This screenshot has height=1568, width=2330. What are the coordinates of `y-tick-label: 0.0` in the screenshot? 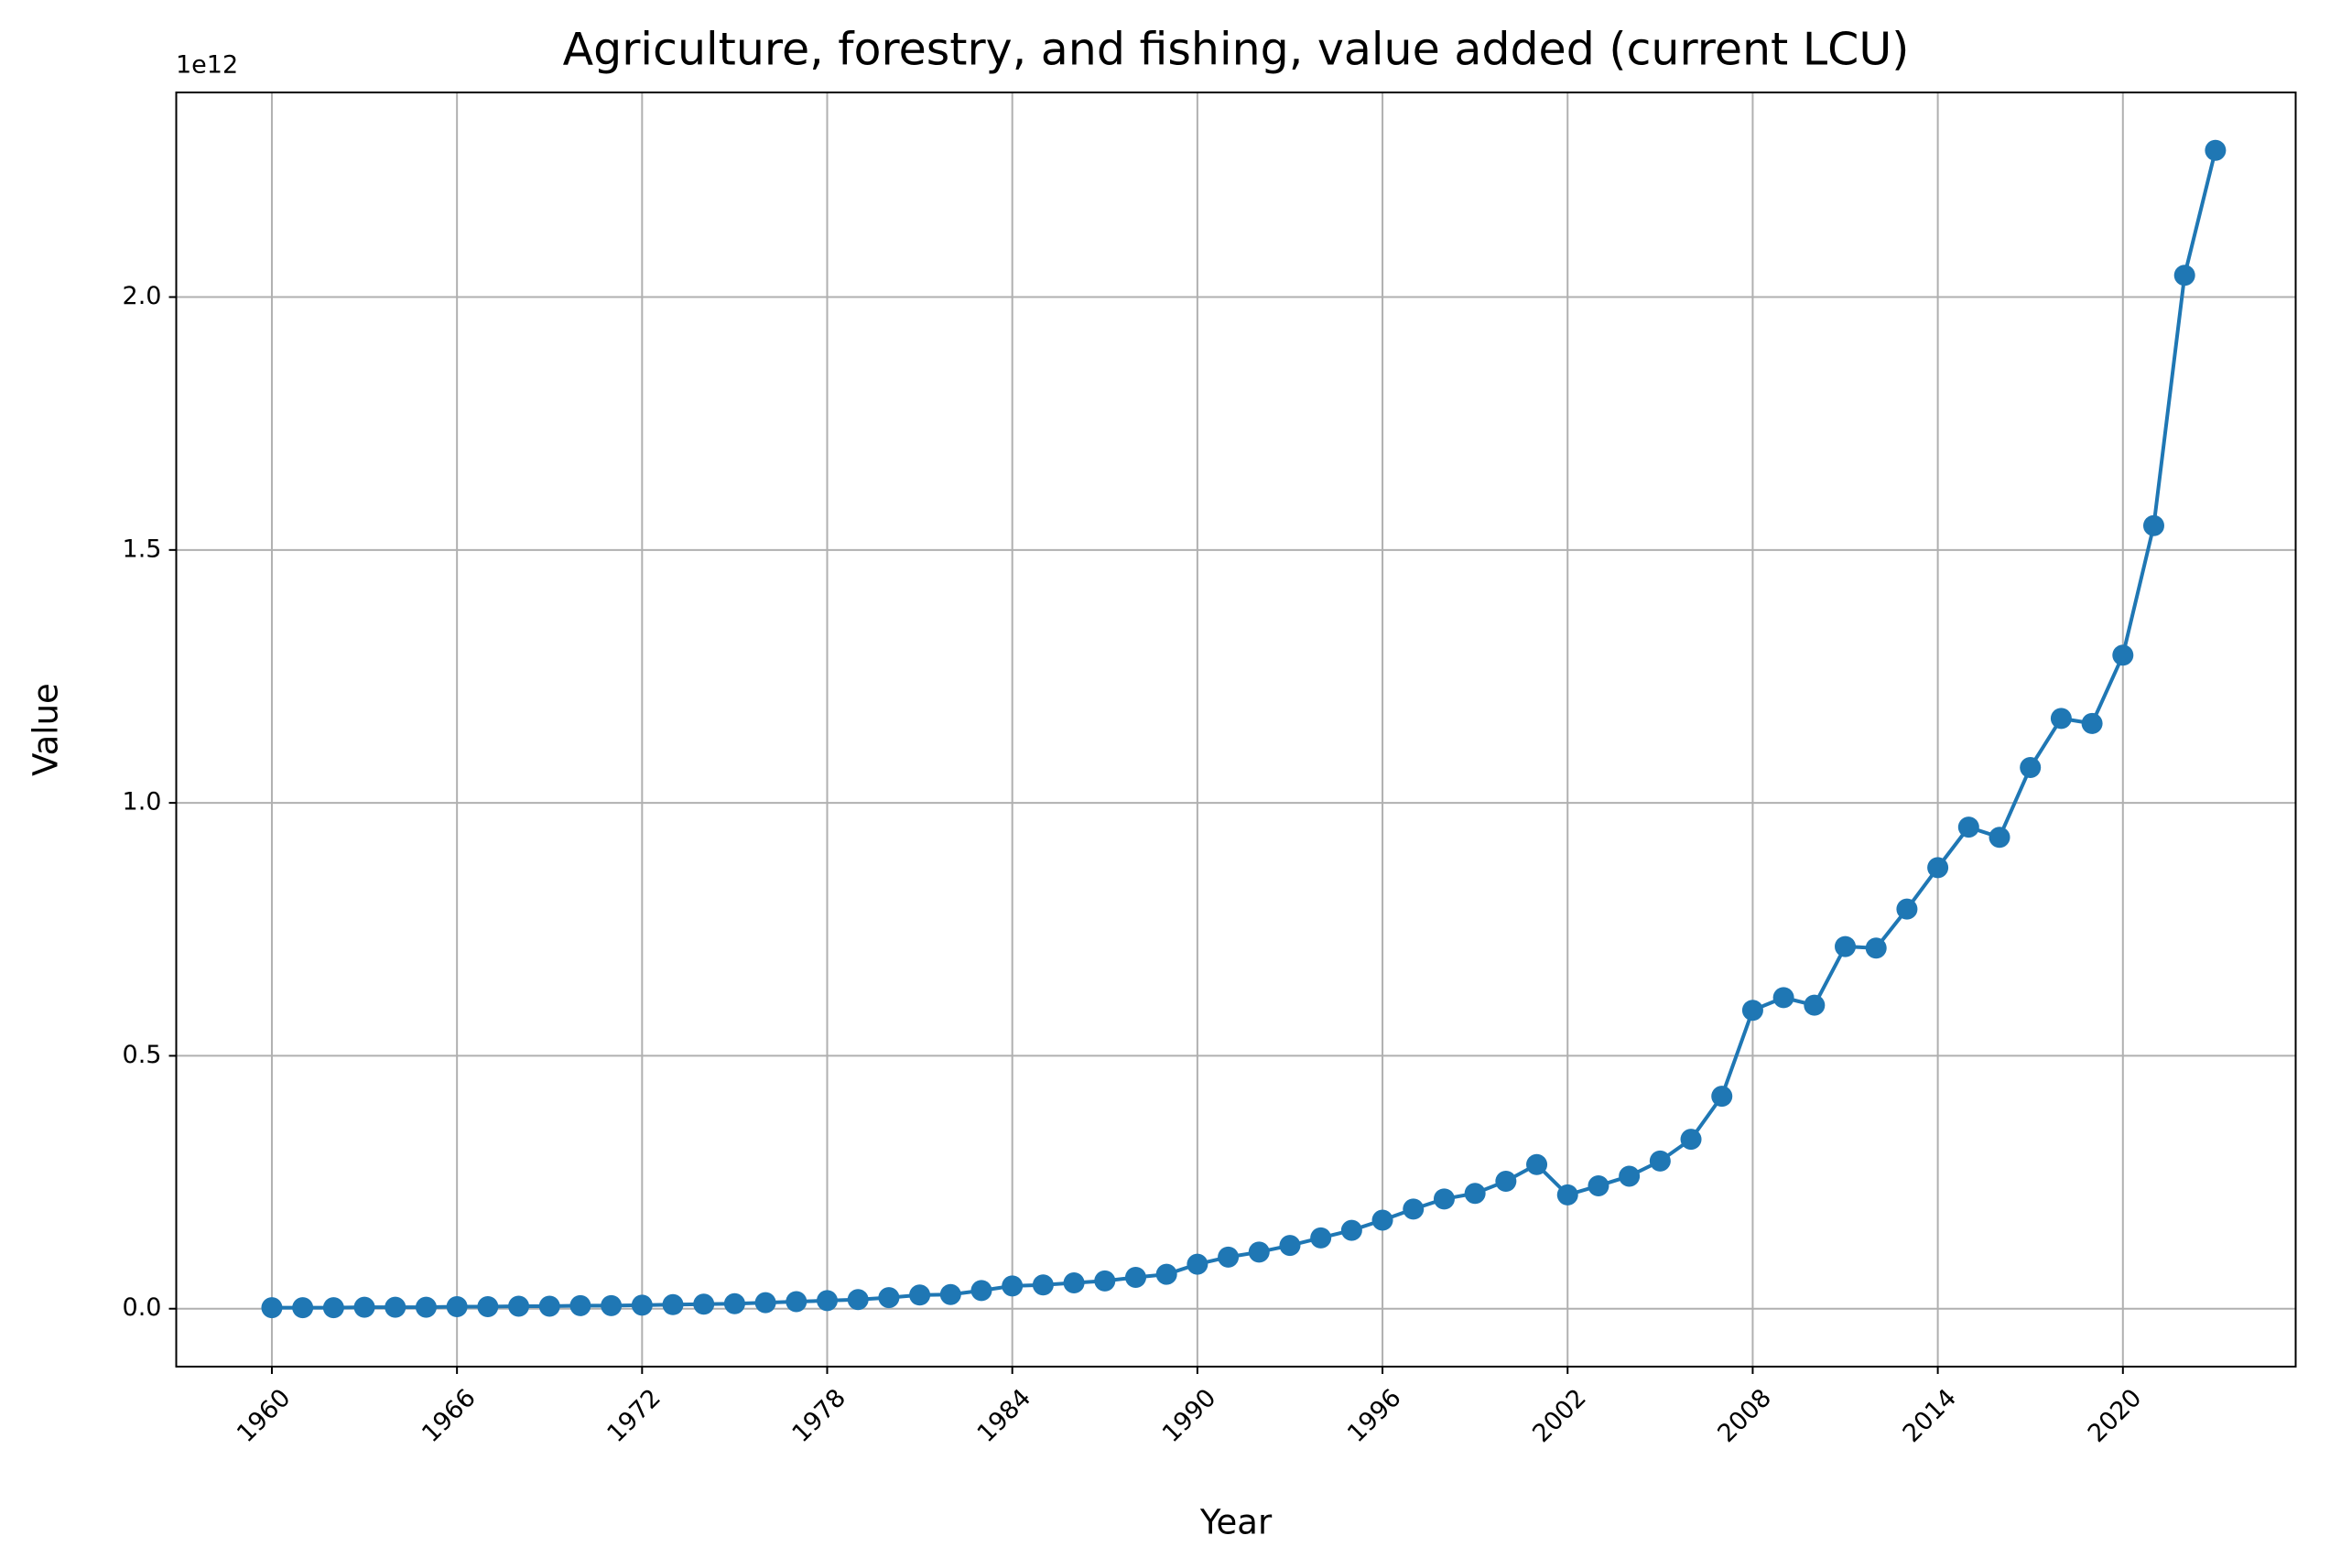 It's located at (142, 1307).